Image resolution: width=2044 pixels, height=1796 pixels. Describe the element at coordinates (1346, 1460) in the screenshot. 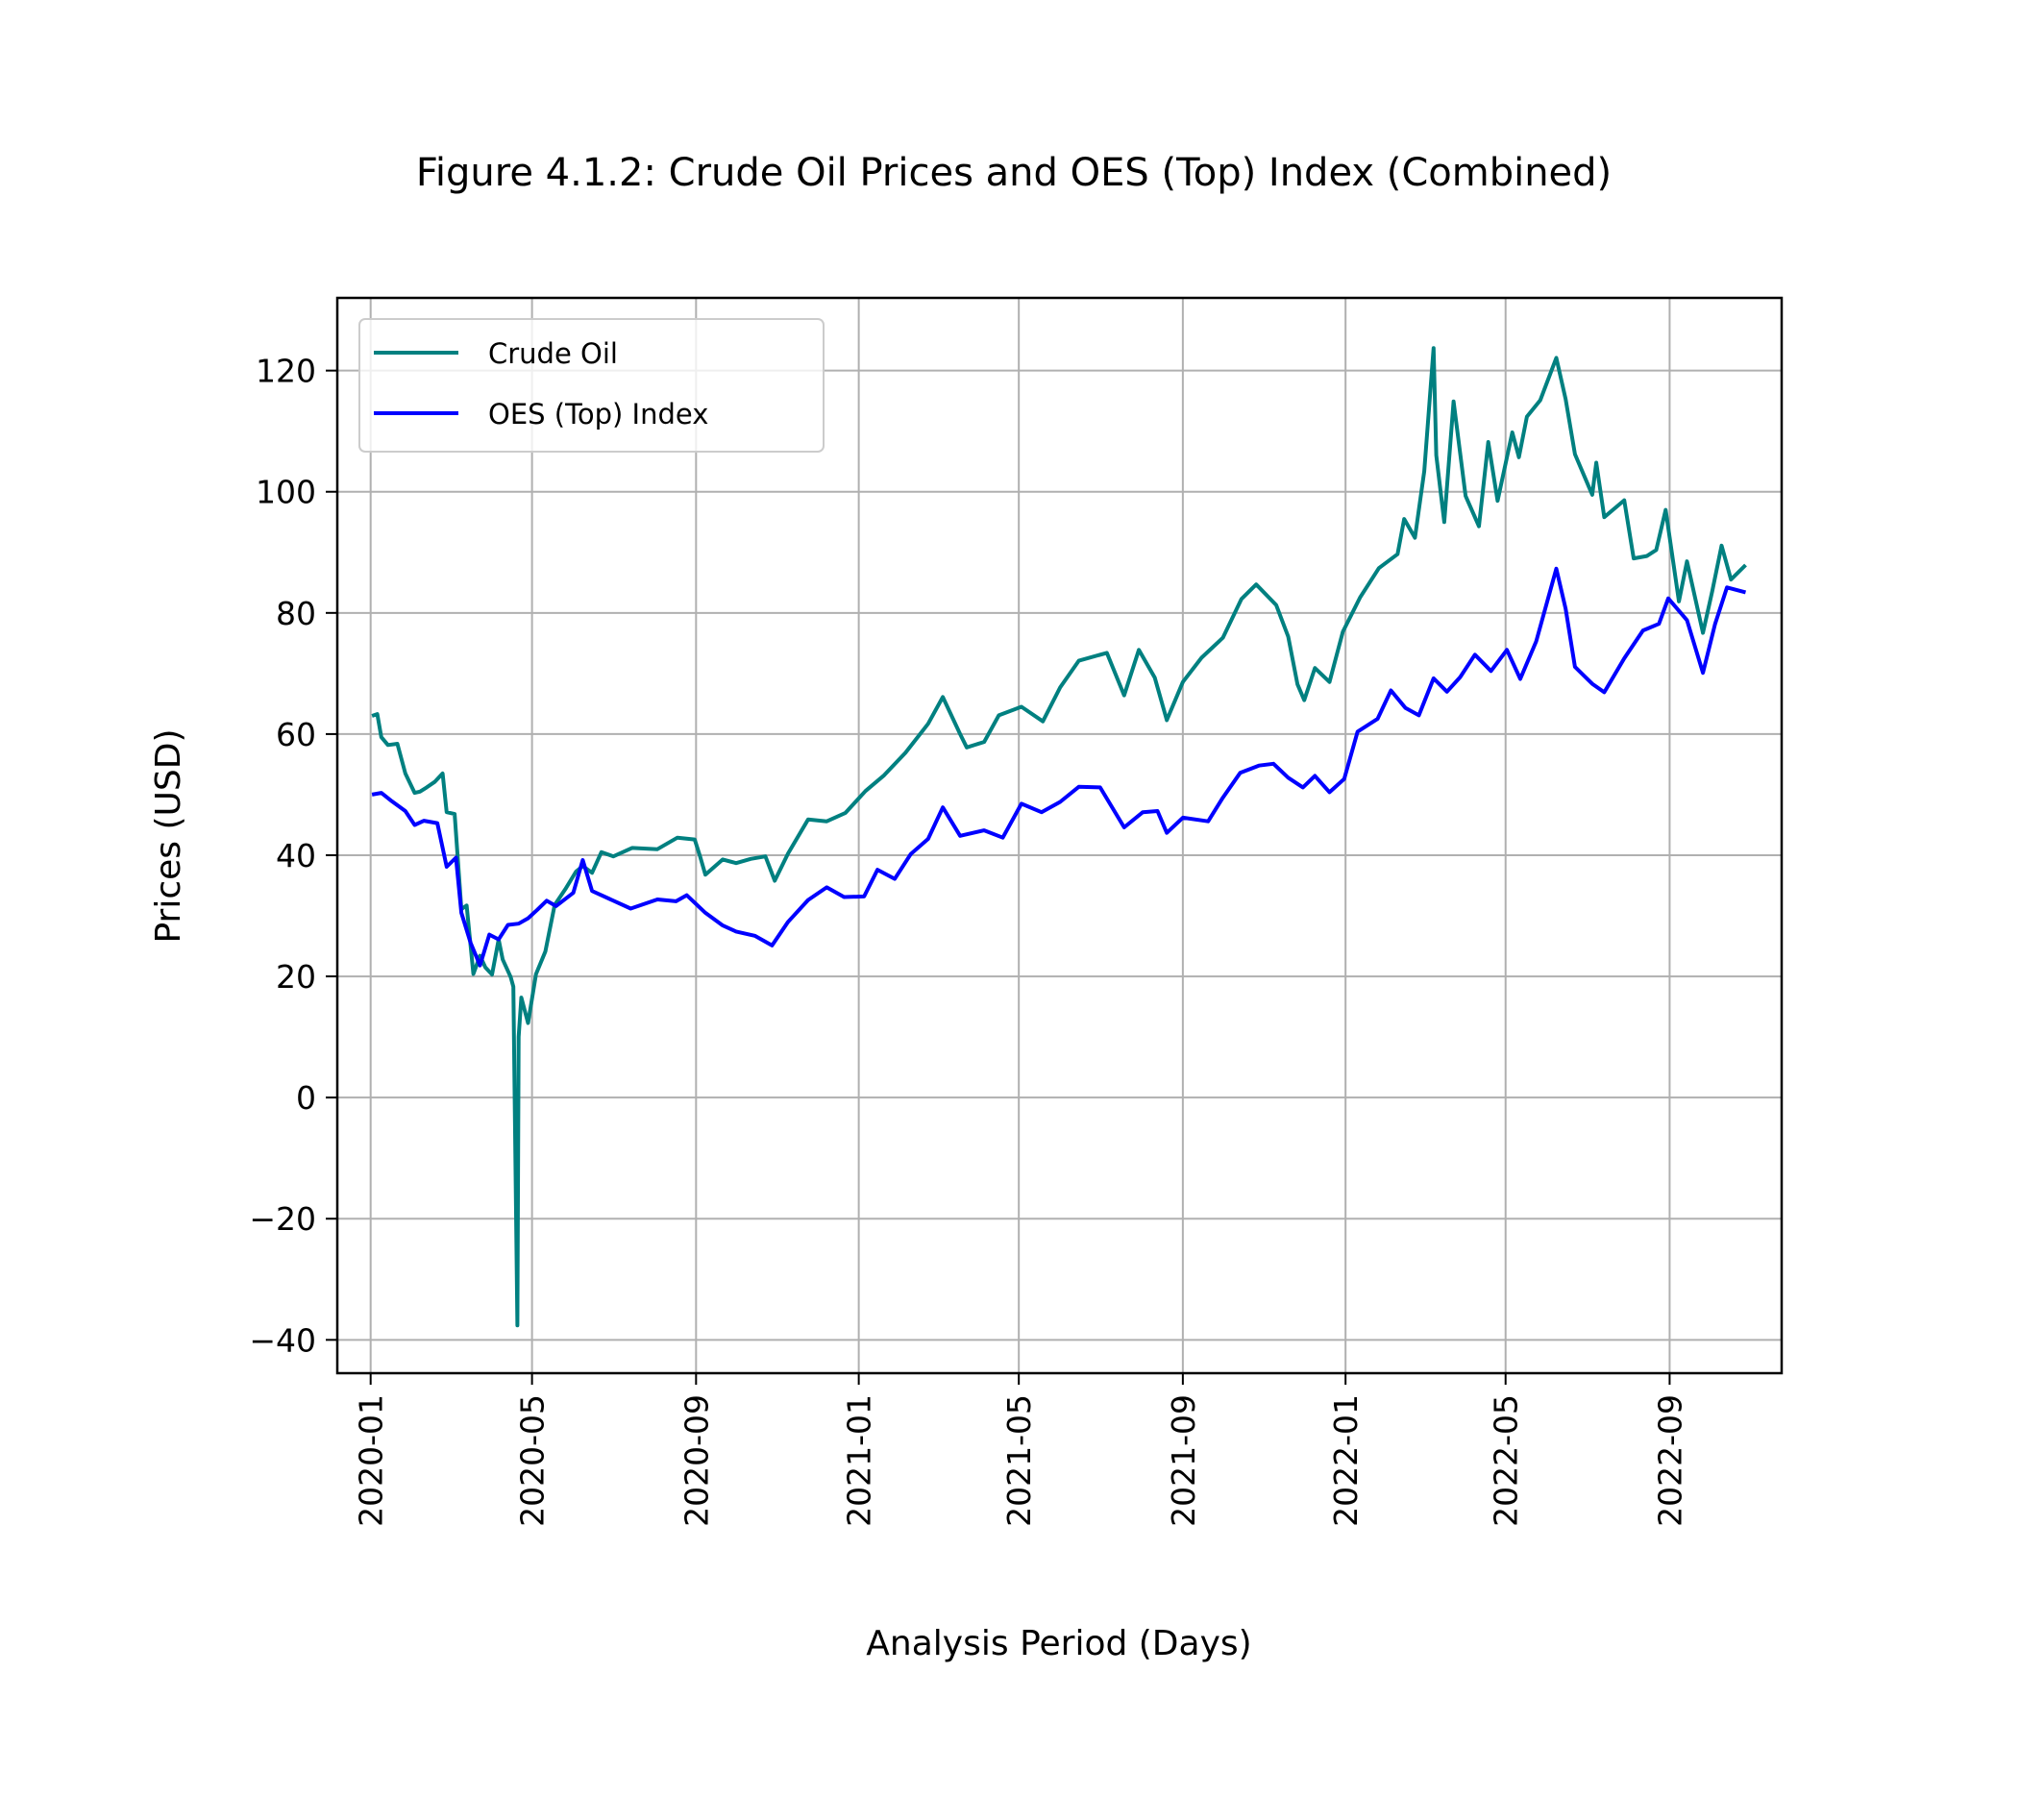

I see `x-tick-label: 2022-01` at that location.